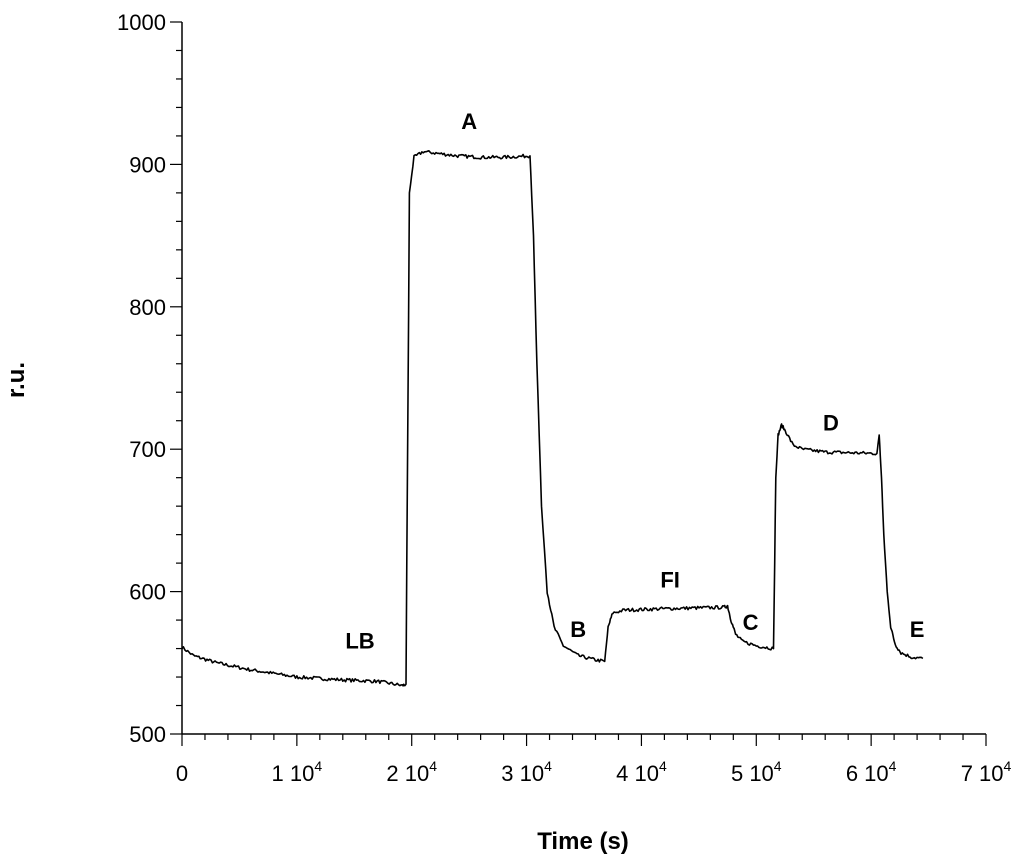 The image size is (1024, 863). Describe the element at coordinates (147, 307) in the screenshot. I see `y-tick-label: 800` at that location.